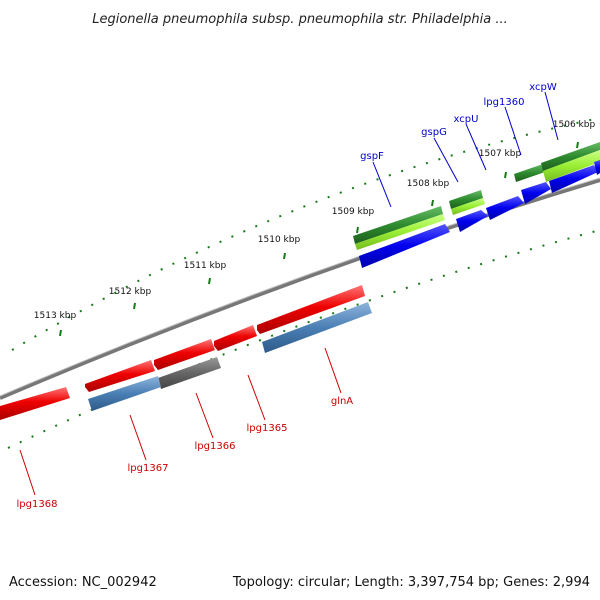  I want to click on feature-lpg1368-gene, so click(35, 403).